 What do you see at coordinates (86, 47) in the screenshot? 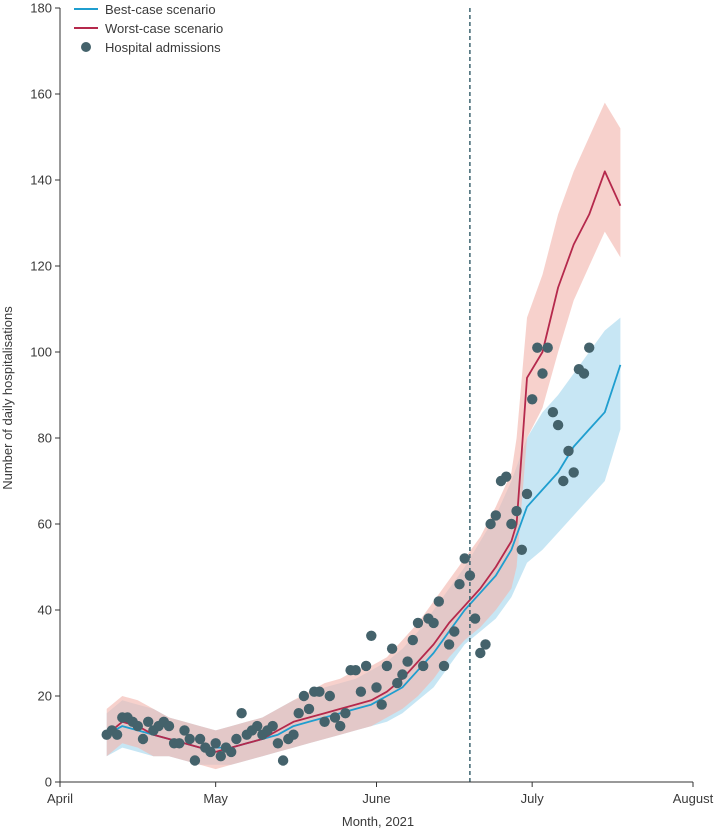
I see `hospital-admissions-legend-marker` at bounding box center [86, 47].